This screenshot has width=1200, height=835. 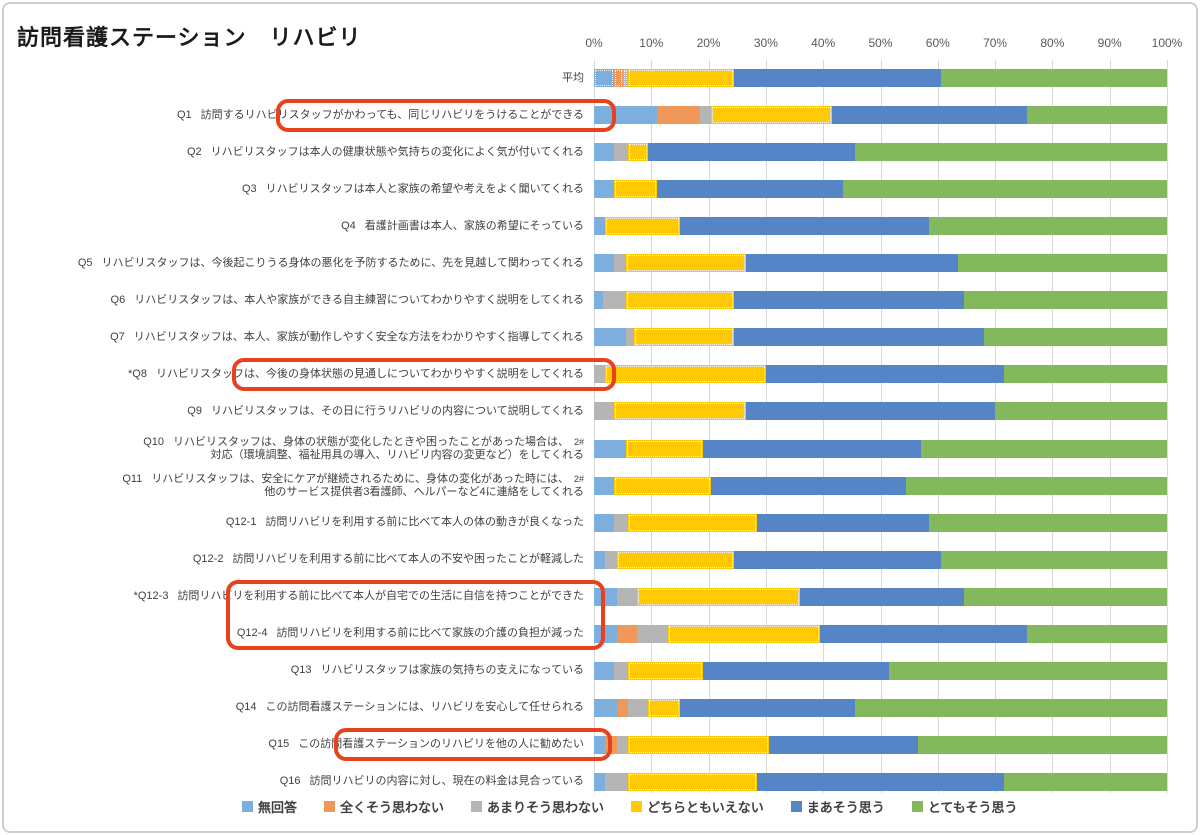 What do you see at coordinates (404, 522) in the screenshot?
I see `row-label: Q12-1 訪問リハビリを利用する前に比べて本人の体の動きが良くなった` at bounding box center [404, 522].